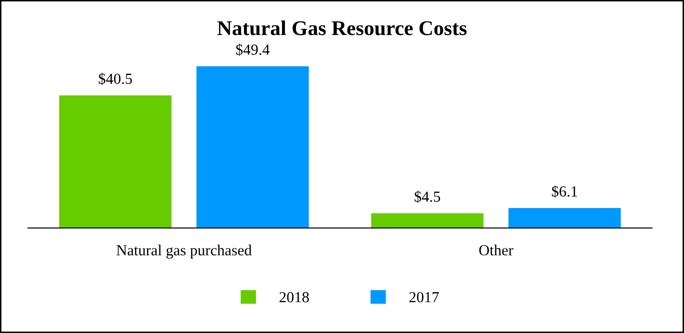 The width and height of the screenshot is (684, 333). I want to click on data-label: $40.5, so click(115, 78).